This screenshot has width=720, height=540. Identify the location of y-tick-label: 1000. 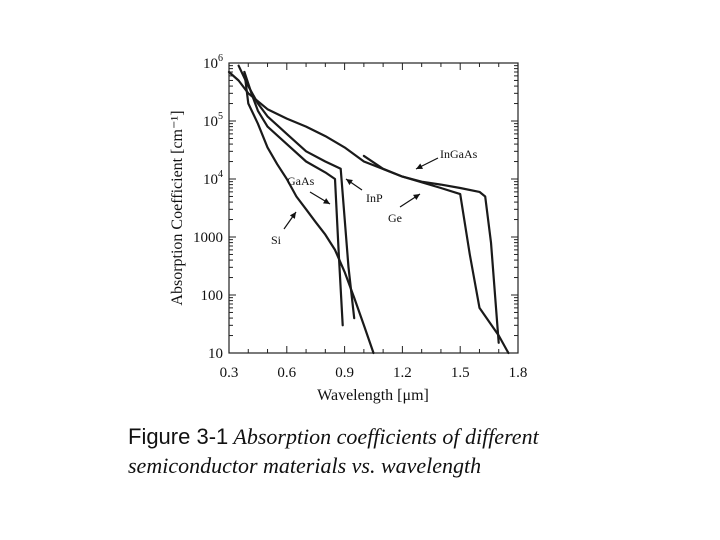
(208, 238).